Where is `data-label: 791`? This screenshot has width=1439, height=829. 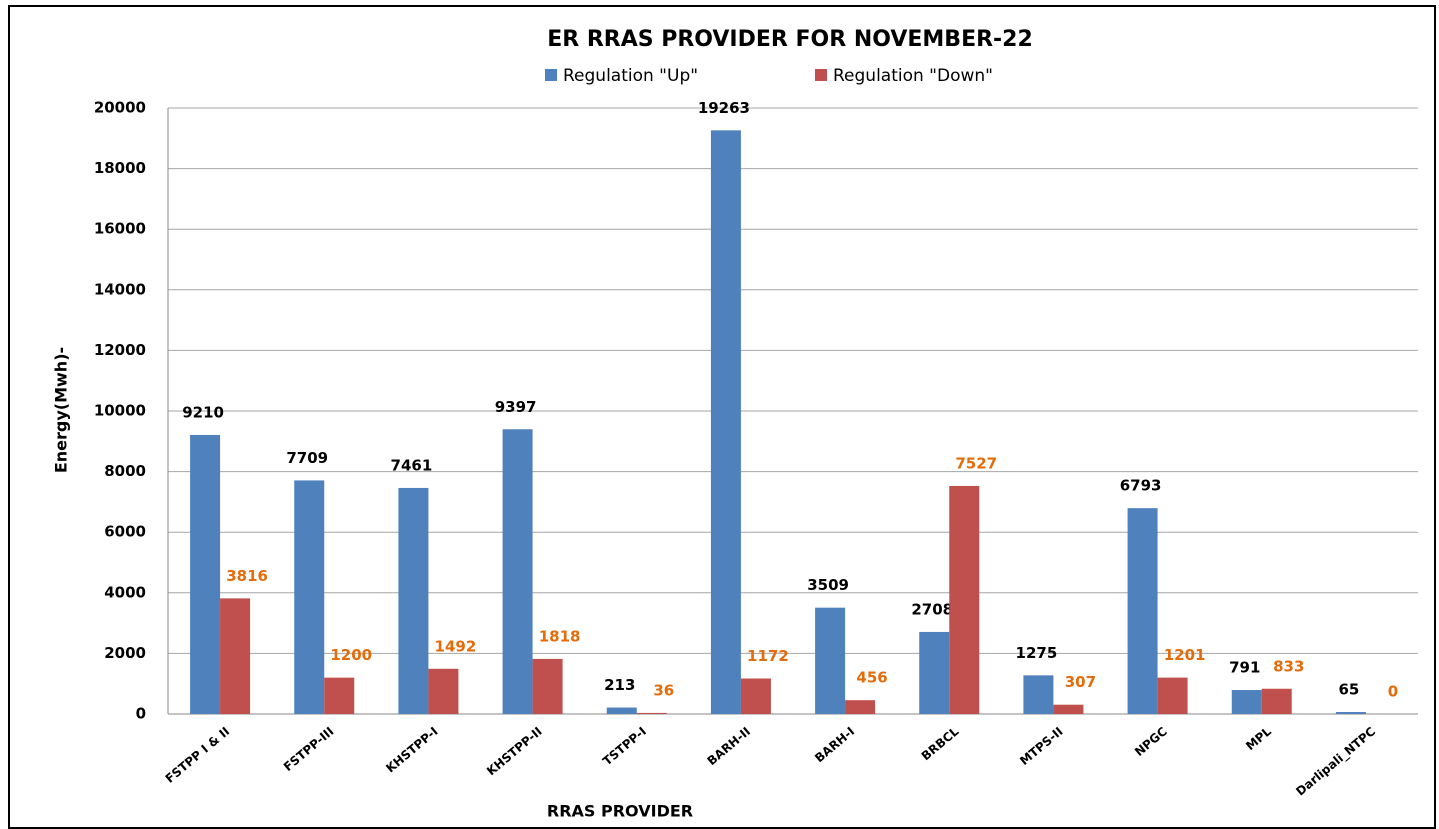
data-label: 791 is located at coordinates (1244, 668).